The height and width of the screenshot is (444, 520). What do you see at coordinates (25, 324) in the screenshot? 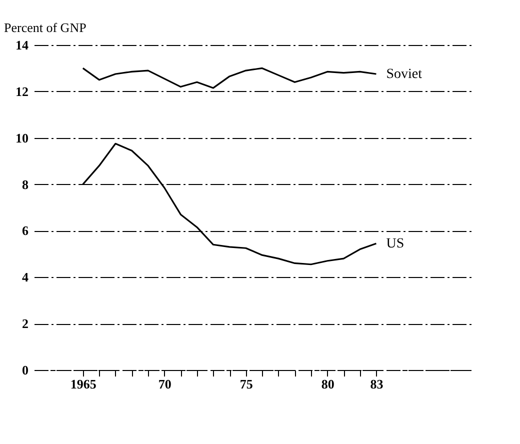
I see `y-tick-label: 2` at bounding box center [25, 324].